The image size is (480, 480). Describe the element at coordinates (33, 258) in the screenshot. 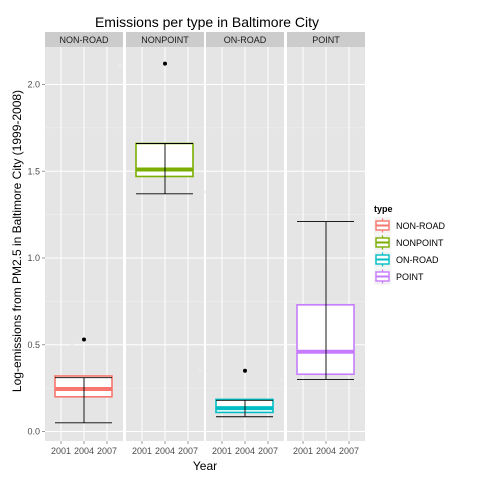

I see `y-tick-label: 1.0` at that location.